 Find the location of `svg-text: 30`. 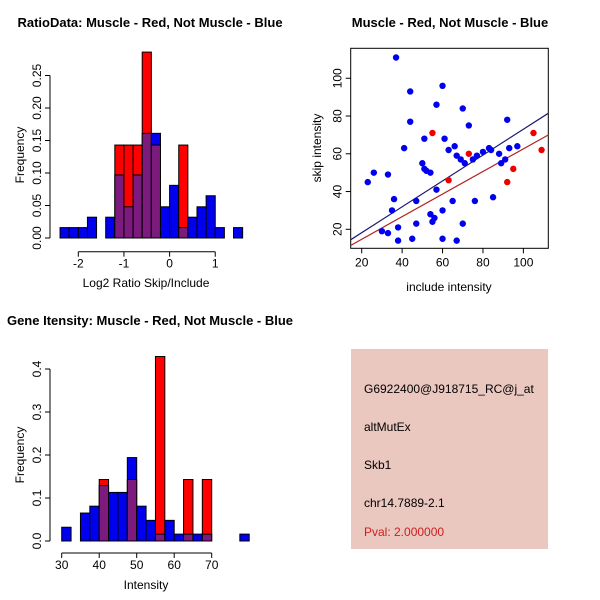

svg-text: 30 is located at coordinates (62, 565).